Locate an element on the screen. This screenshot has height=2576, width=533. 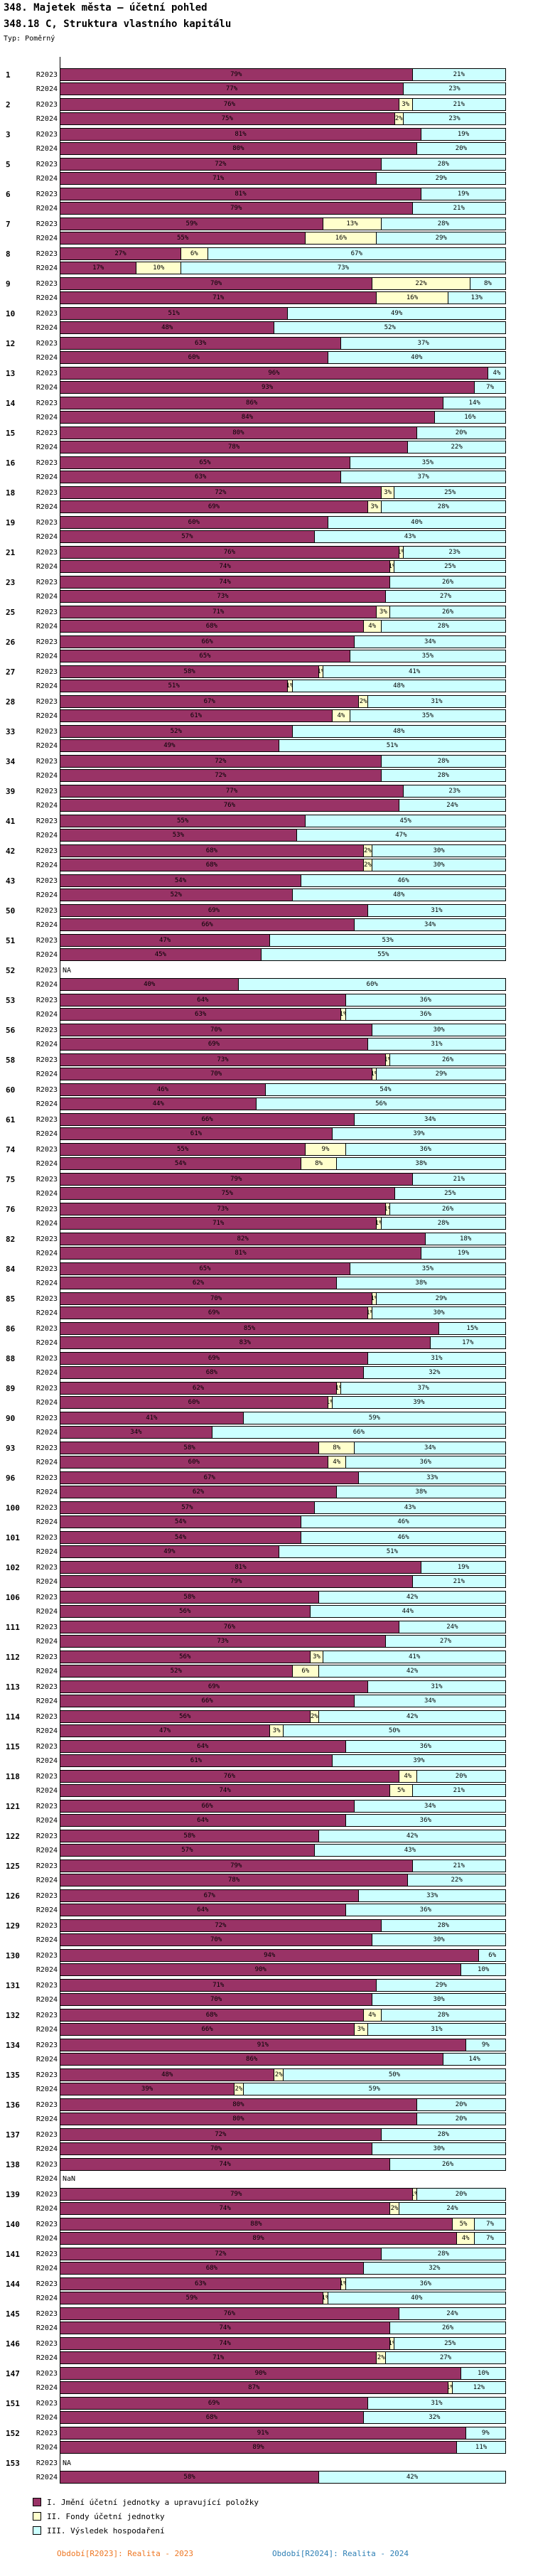
bar-line: R2023 69% 31% is located at coordinates (280, 910).